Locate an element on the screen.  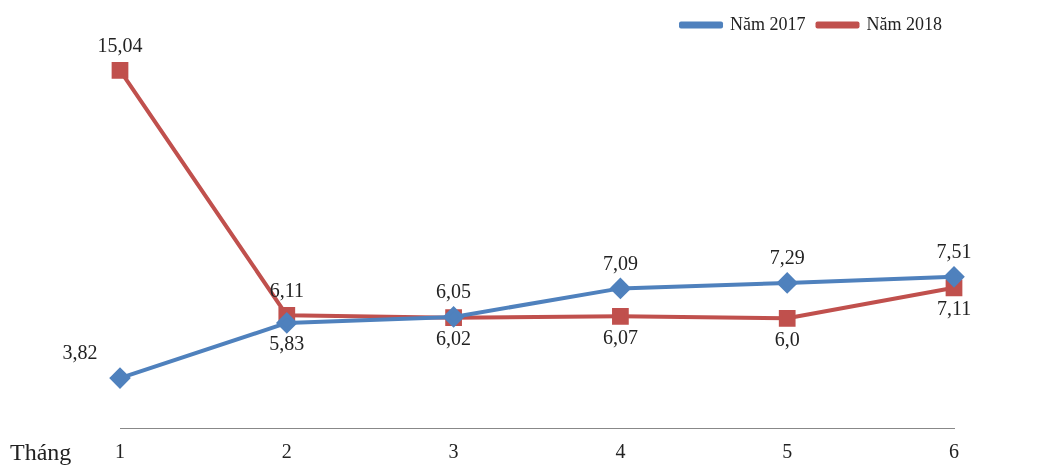
x-tick-label: 1 is located at coordinates (120, 451).